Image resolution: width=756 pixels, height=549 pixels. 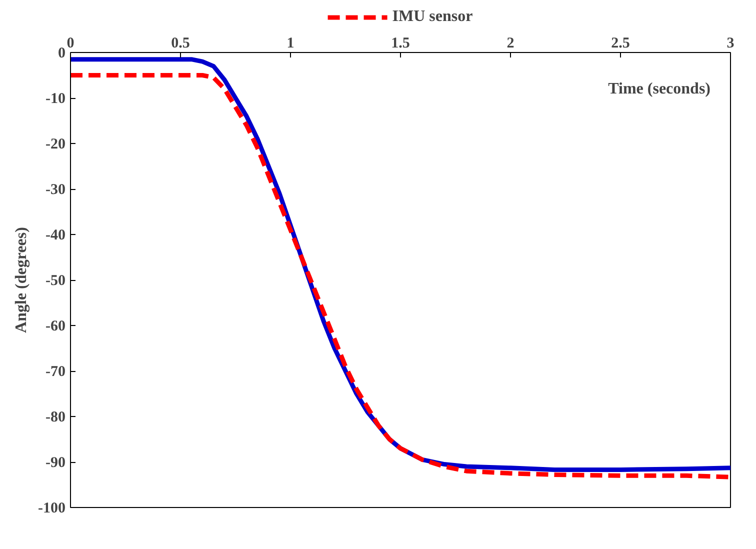 I want to click on y-tick-label: -20, so click(x=56, y=144).